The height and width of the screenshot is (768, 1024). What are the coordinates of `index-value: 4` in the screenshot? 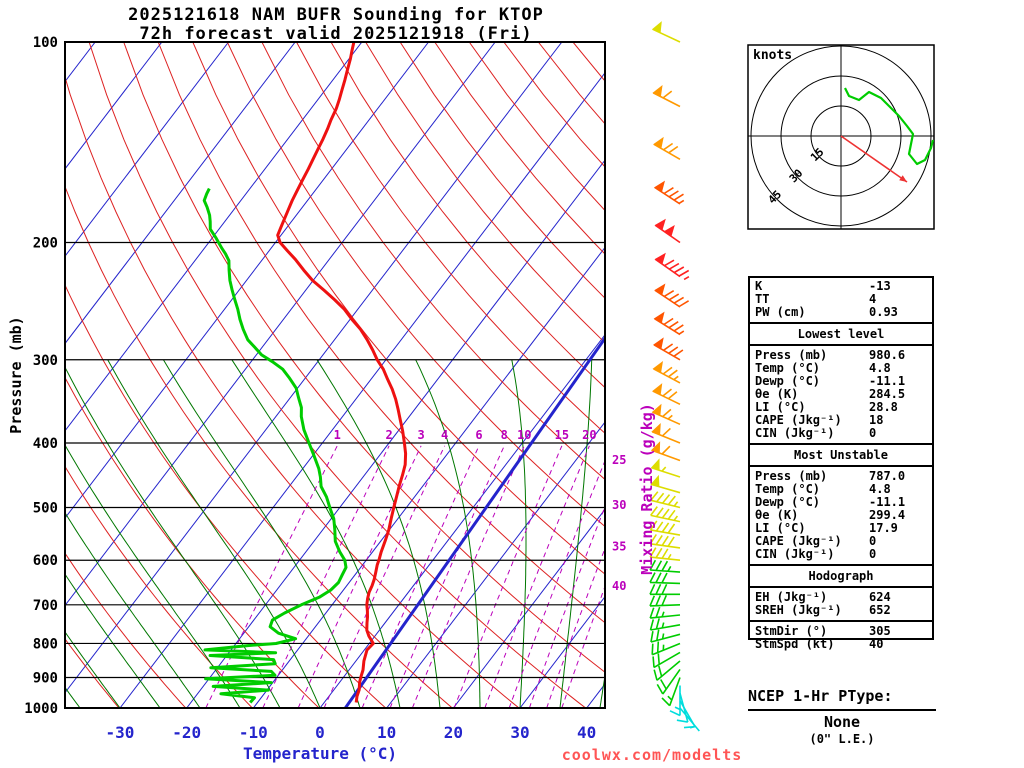 It's located at (873, 299).